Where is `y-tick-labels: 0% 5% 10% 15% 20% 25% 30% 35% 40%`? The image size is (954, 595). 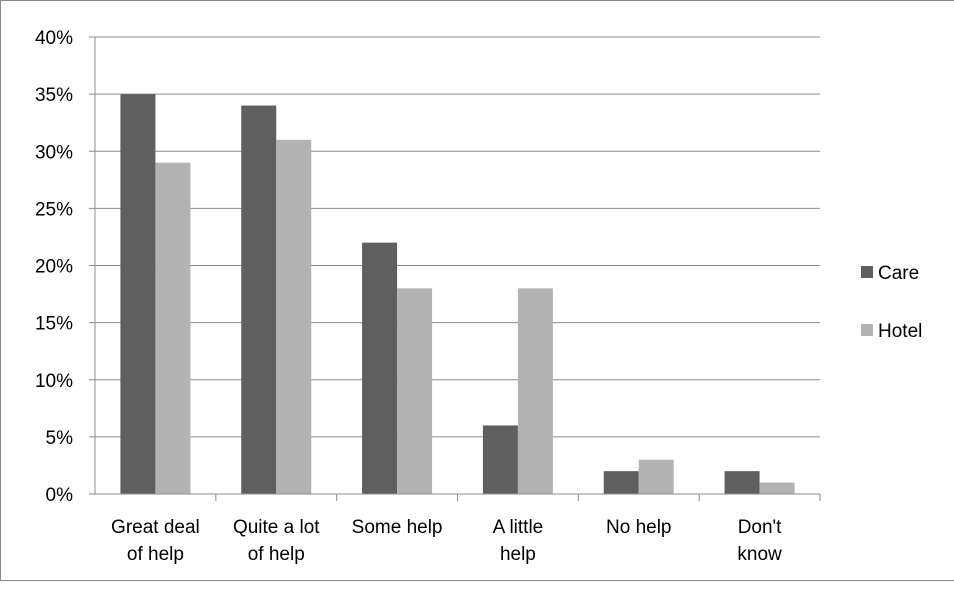
y-tick-labels: 0% 5% 10% 15% 20% 25% 30% 35% 40% is located at coordinates (54, 267).